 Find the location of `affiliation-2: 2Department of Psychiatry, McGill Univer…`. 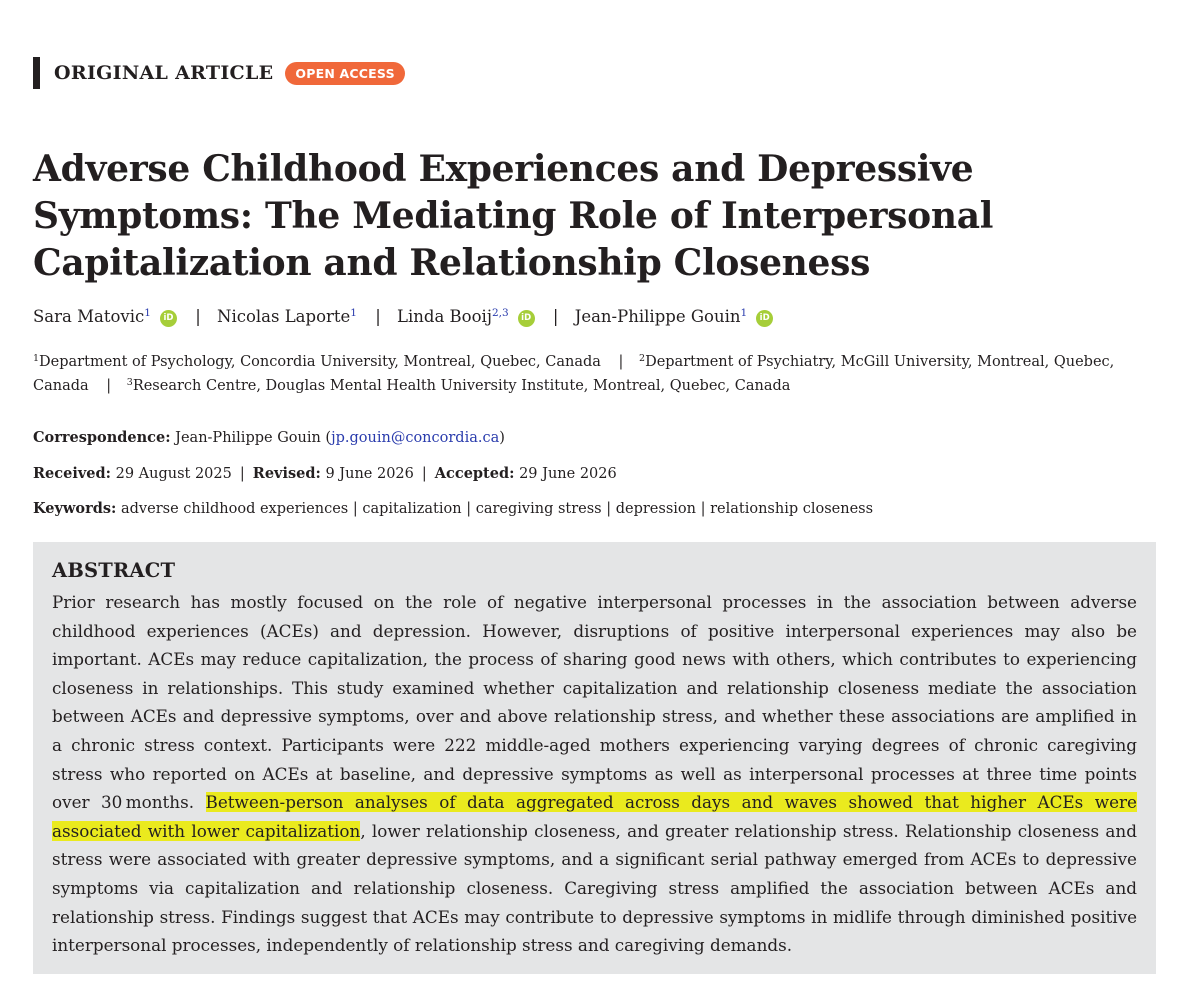

affiliation-2: 2Department of Psychiatry, McGill Univer… is located at coordinates (574, 373).